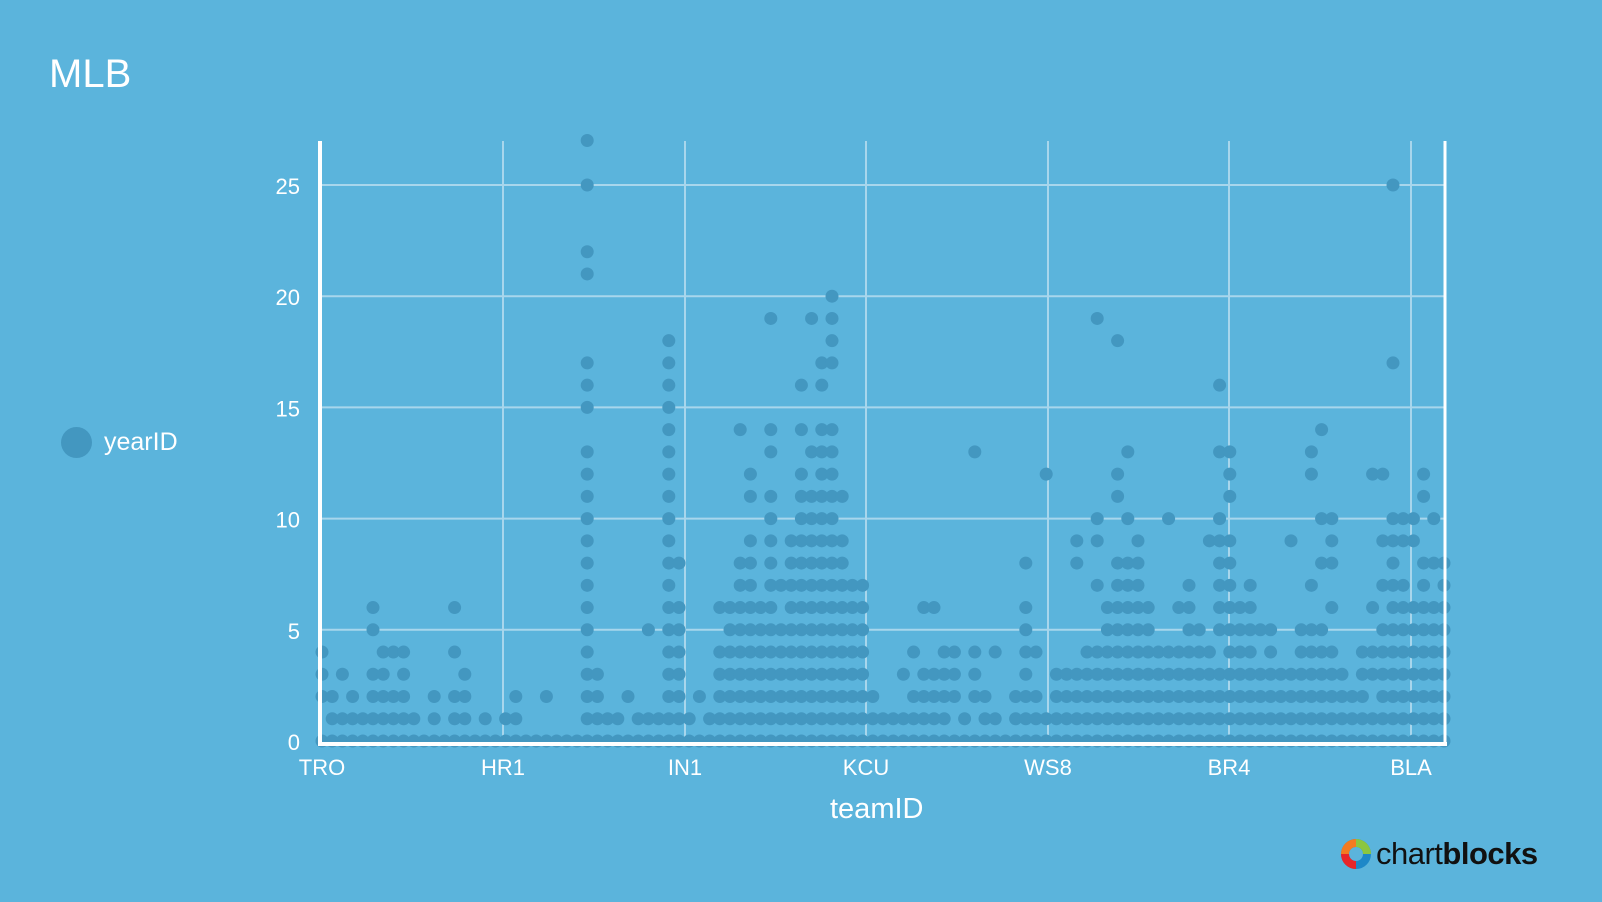 Image resolution: width=1602 pixels, height=902 pixels. What do you see at coordinates (1409, 853) in the screenshot?
I see `brand-text-light: chart` at bounding box center [1409, 853].